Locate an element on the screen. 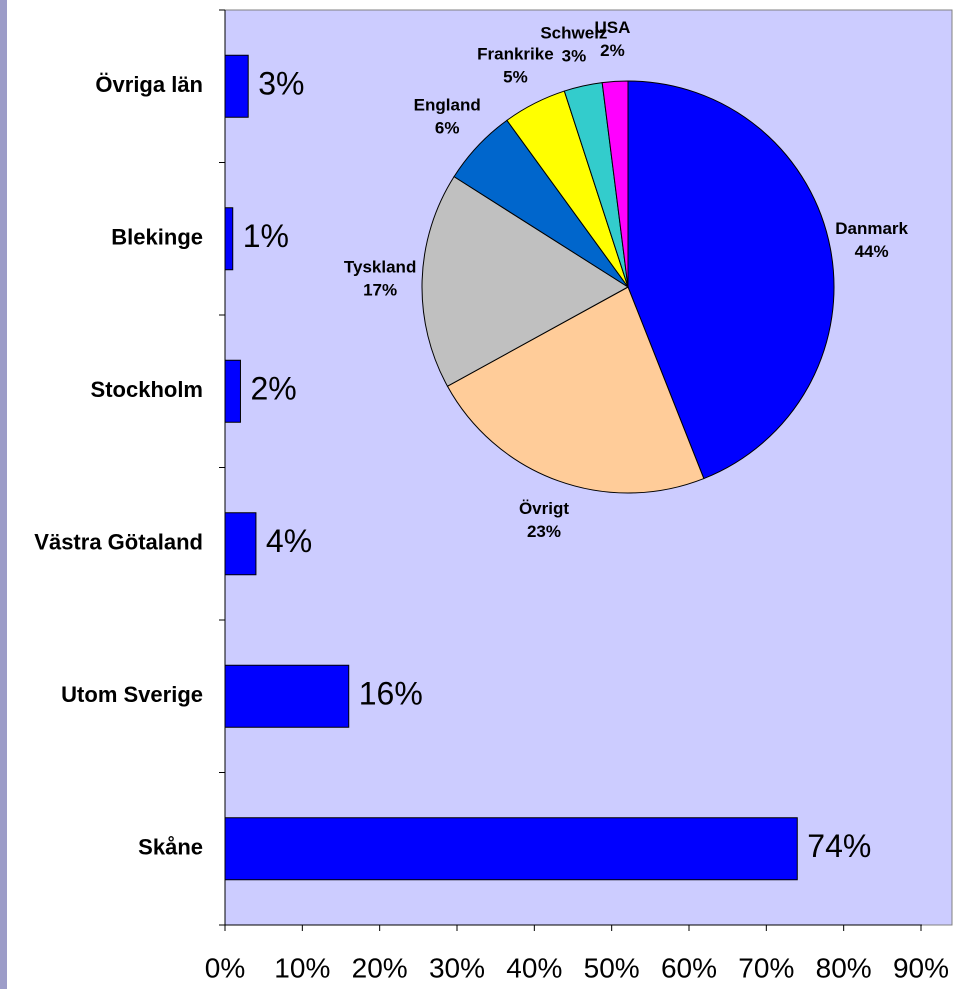 Image resolution: width=955 pixels, height=989 pixels. value-label: 3% is located at coordinates (281, 84).